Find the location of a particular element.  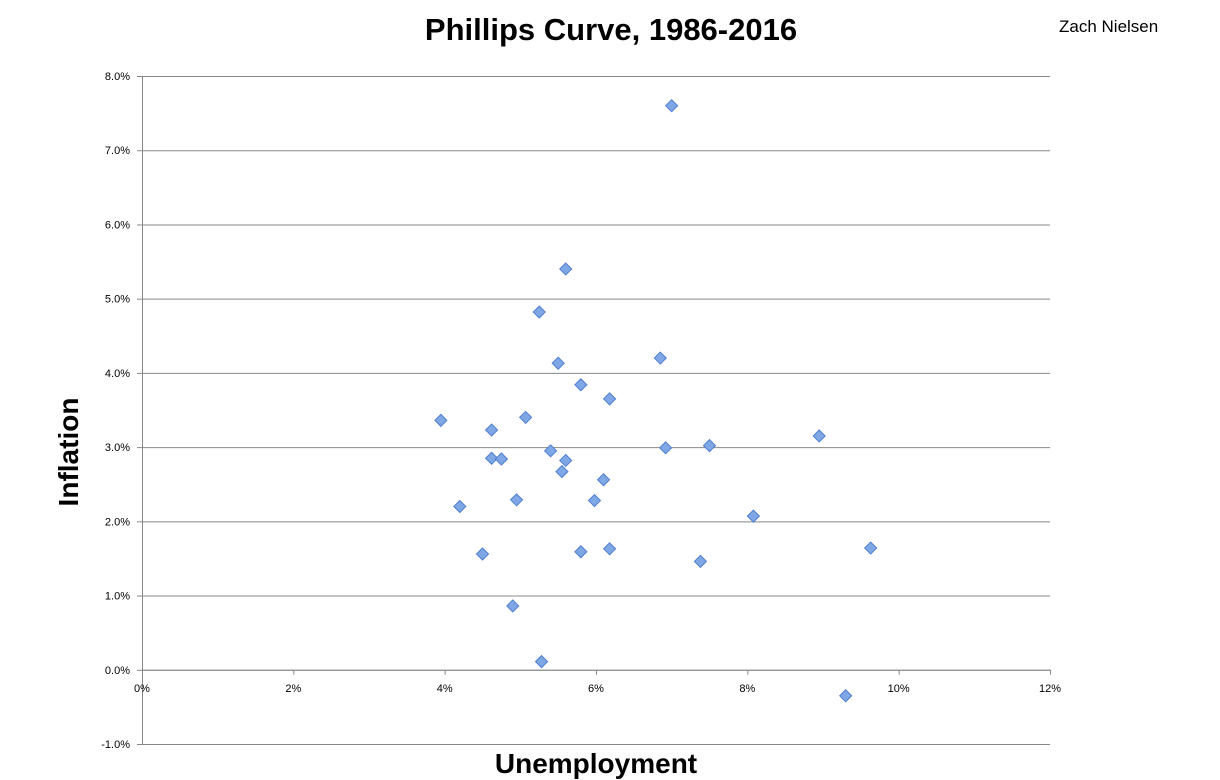

x-tick-label: 6% is located at coordinates (596, 689).